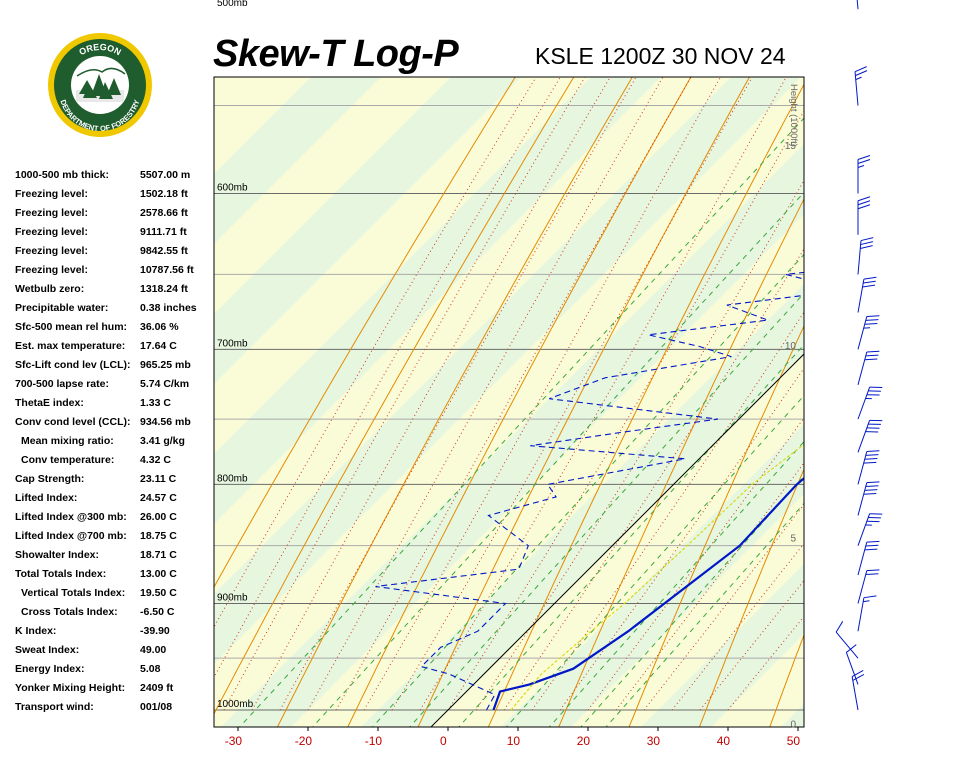 Image resolution: width=960 pixels, height=768 pixels. I want to click on stat-label: Energy Index:, so click(50, 669).